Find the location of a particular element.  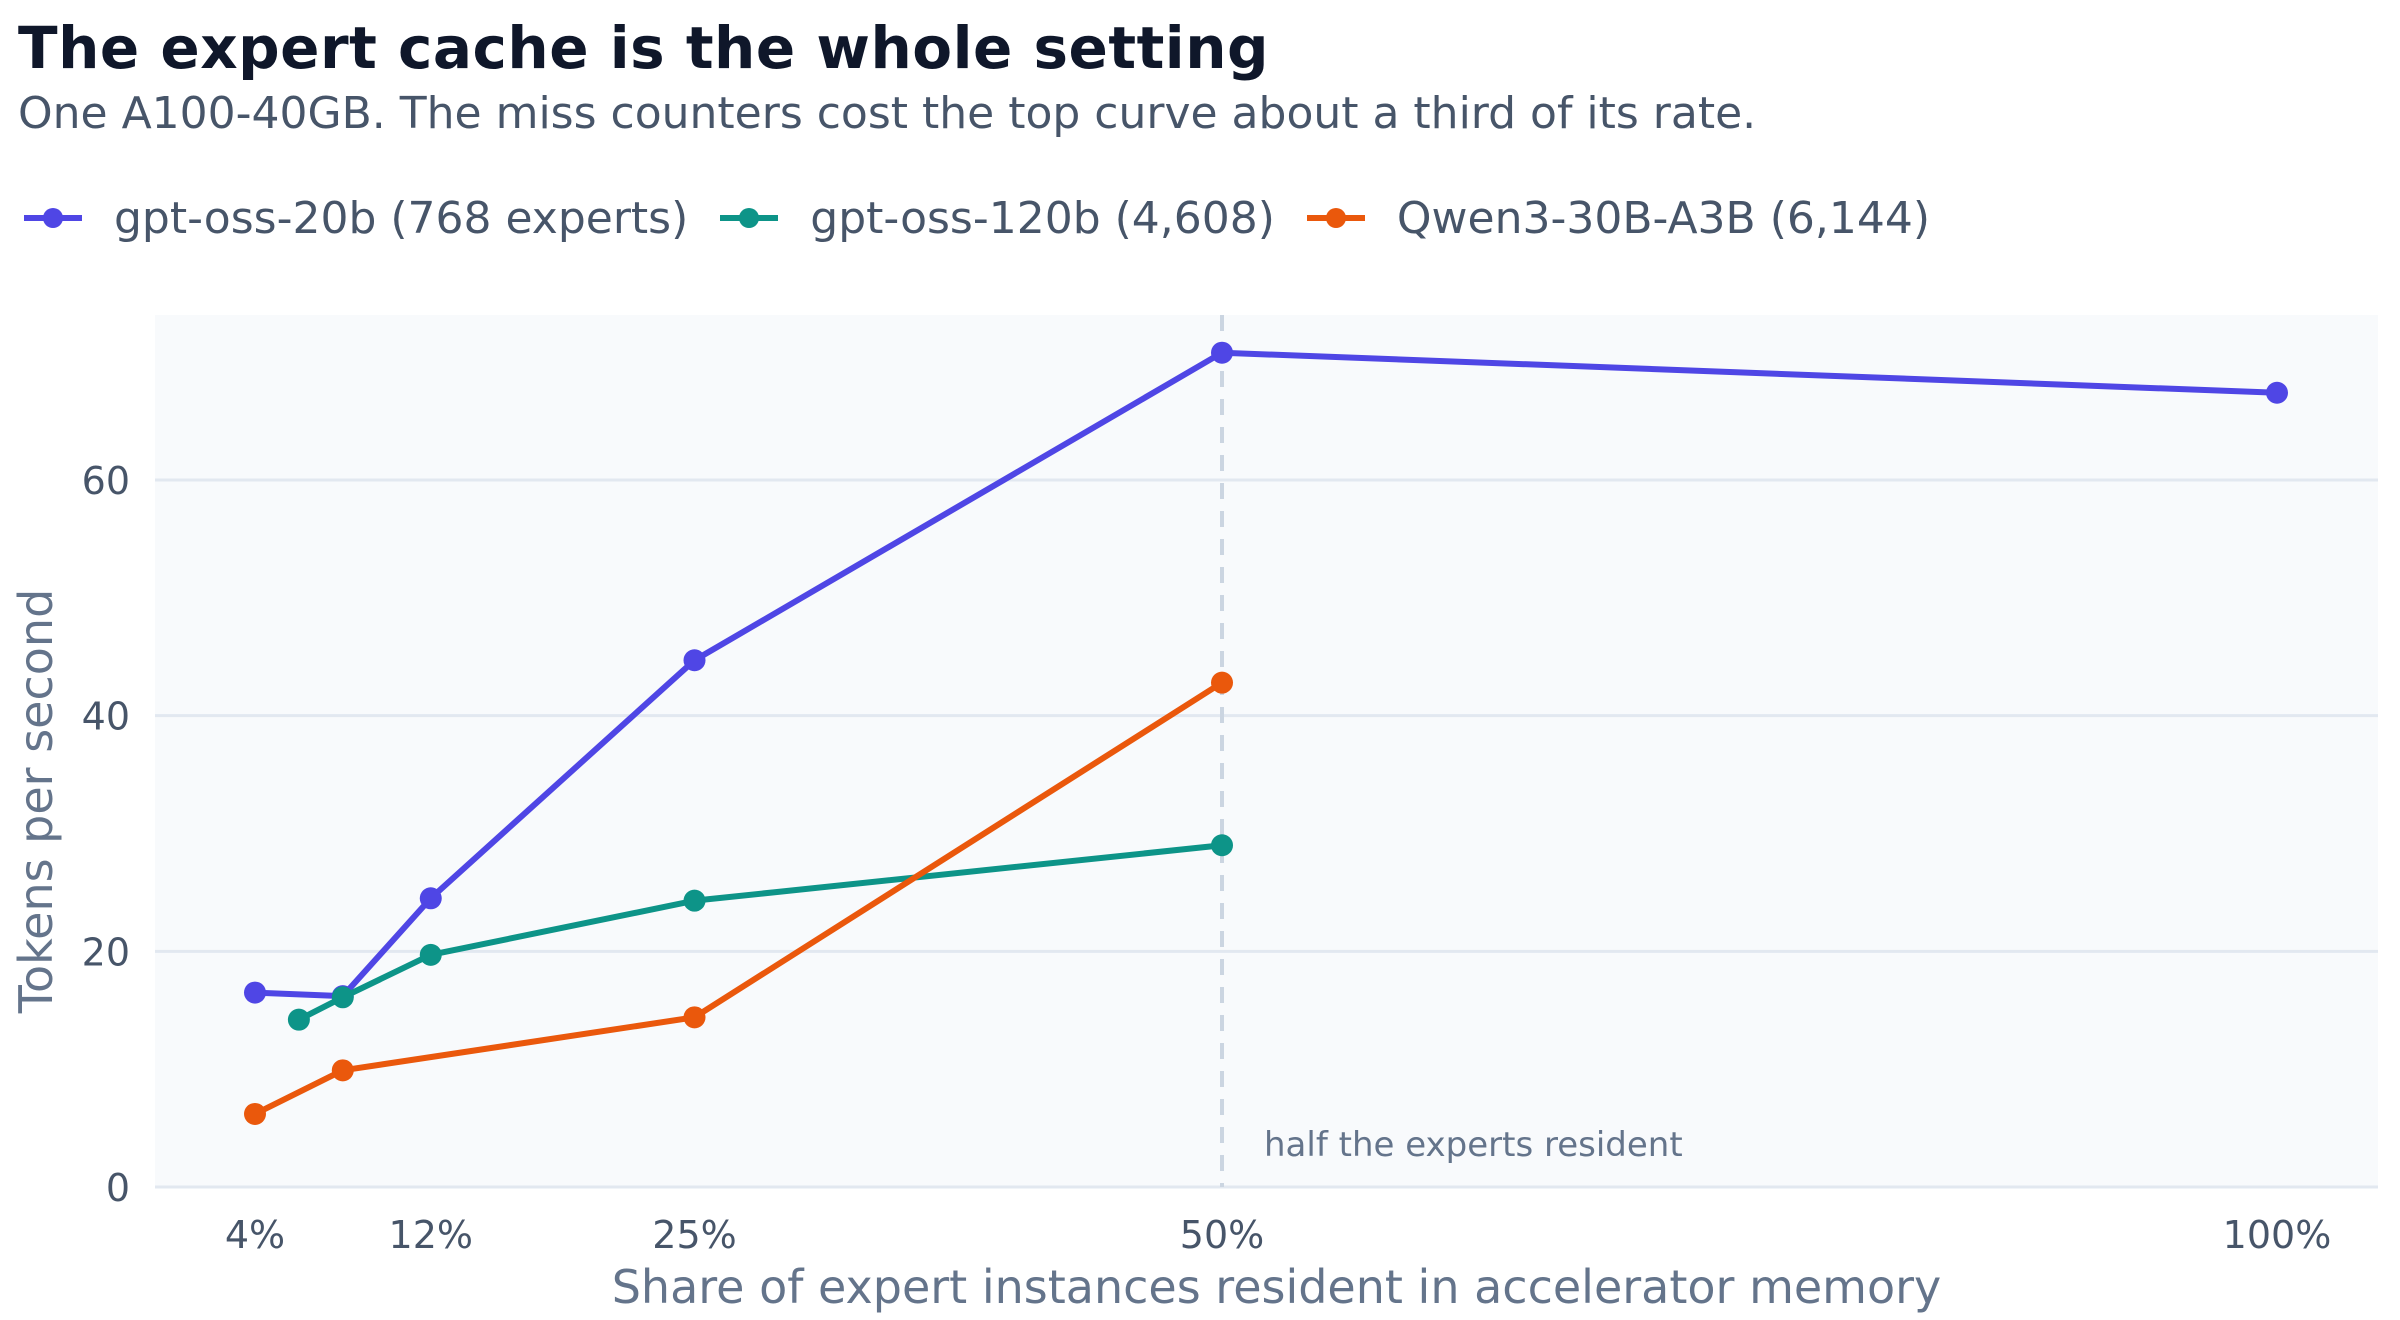

legend-item-gpt-oss-120b: gpt-oss-120b (4,608) is located at coordinates (997, 218).